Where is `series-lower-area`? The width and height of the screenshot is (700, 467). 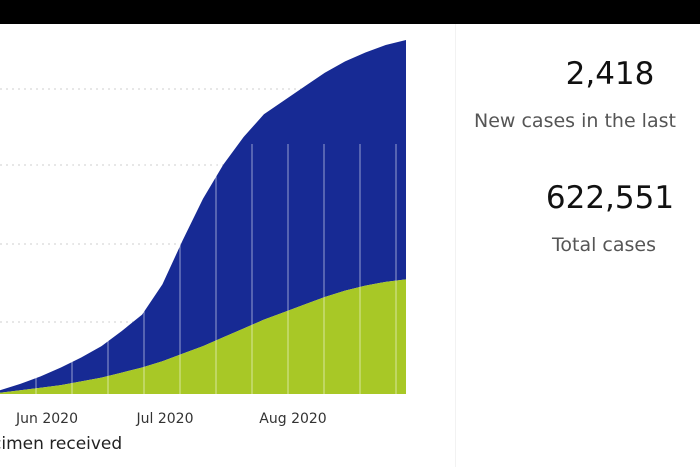 series-lower-area is located at coordinates (203, 336).